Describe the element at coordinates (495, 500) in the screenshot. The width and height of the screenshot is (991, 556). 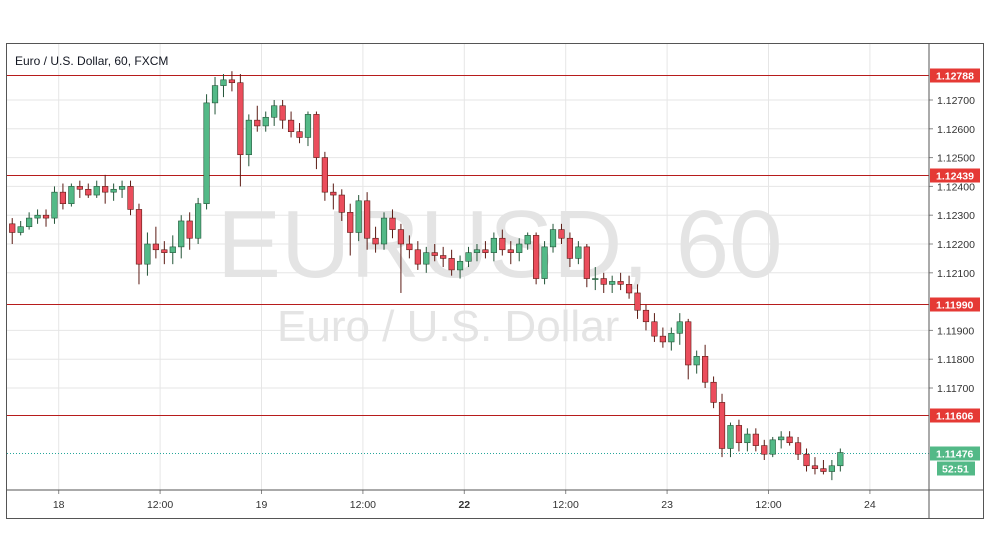
I see `time-axis: 18 12:00 19 12:00 22 12:00 23 12:00 24` at that location.